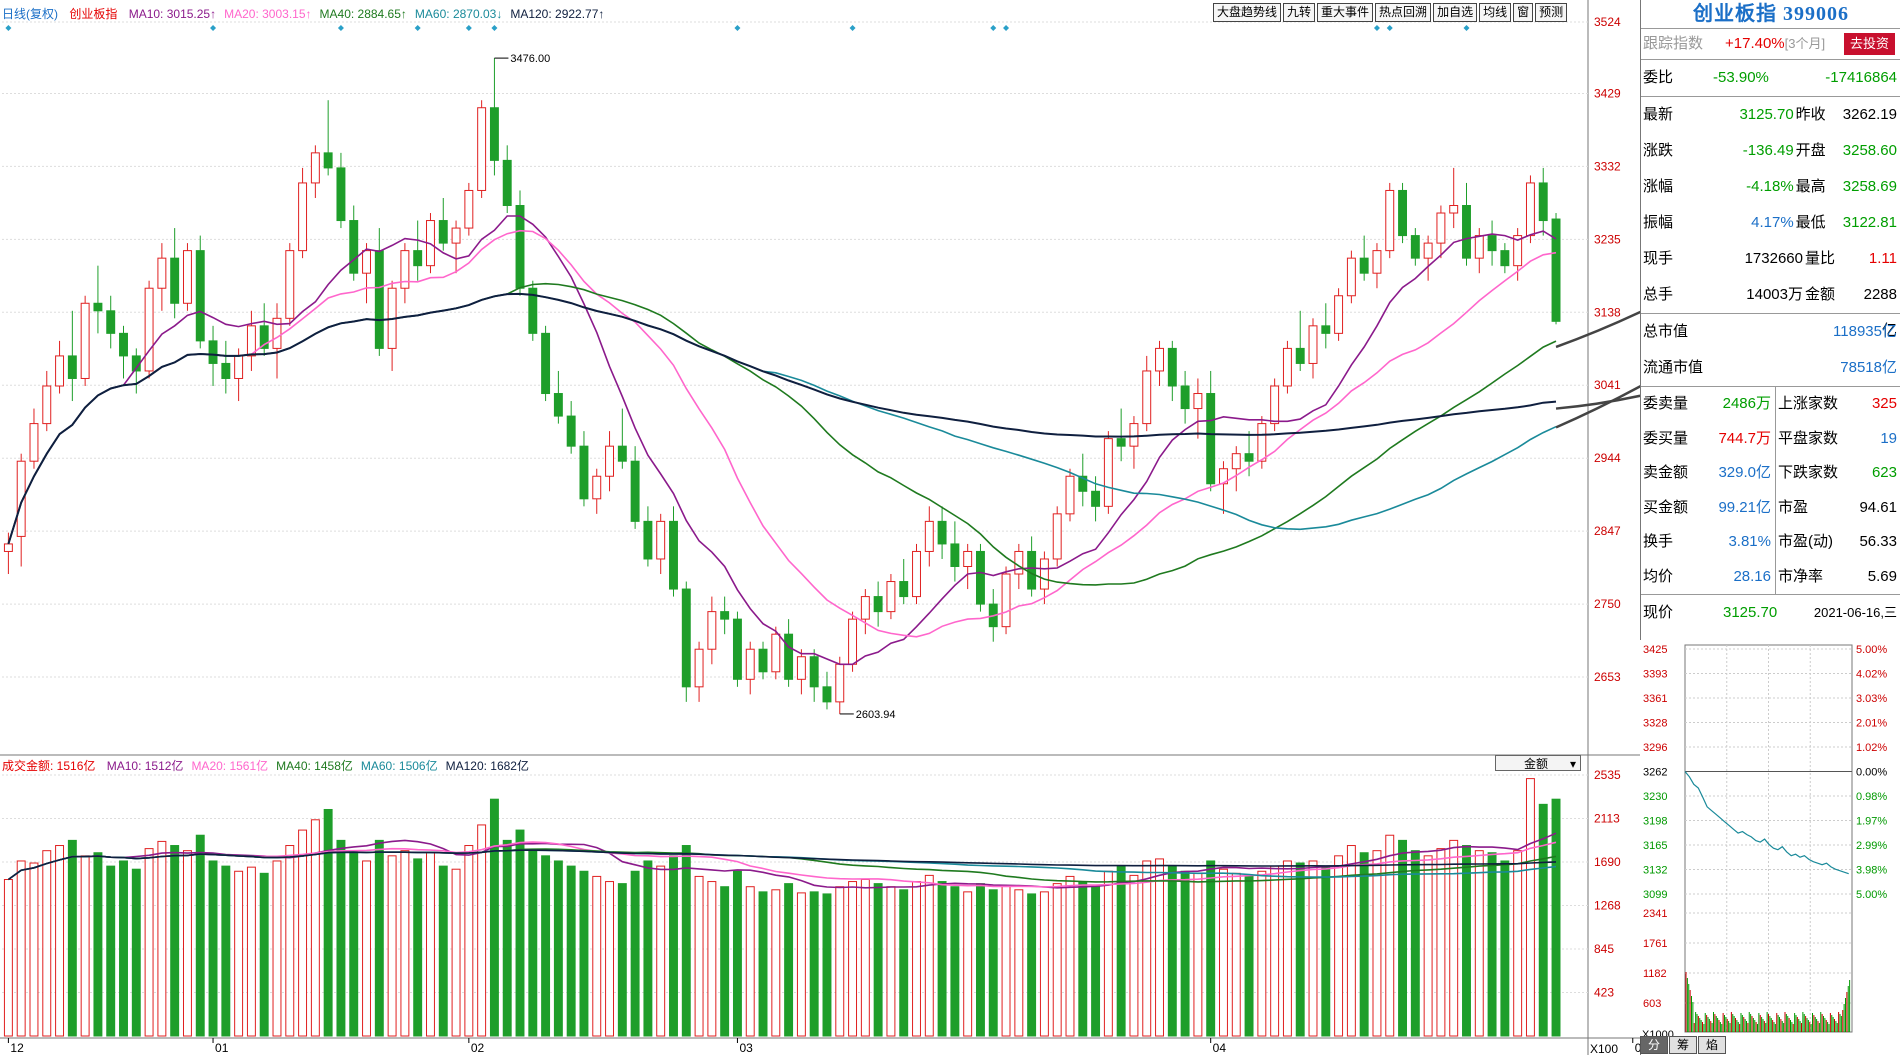  What do you see at coordinates (1455, 12) in the screenshot?
I see `toolbar-button-4: 加自选` at bounding box center [1455, 12].